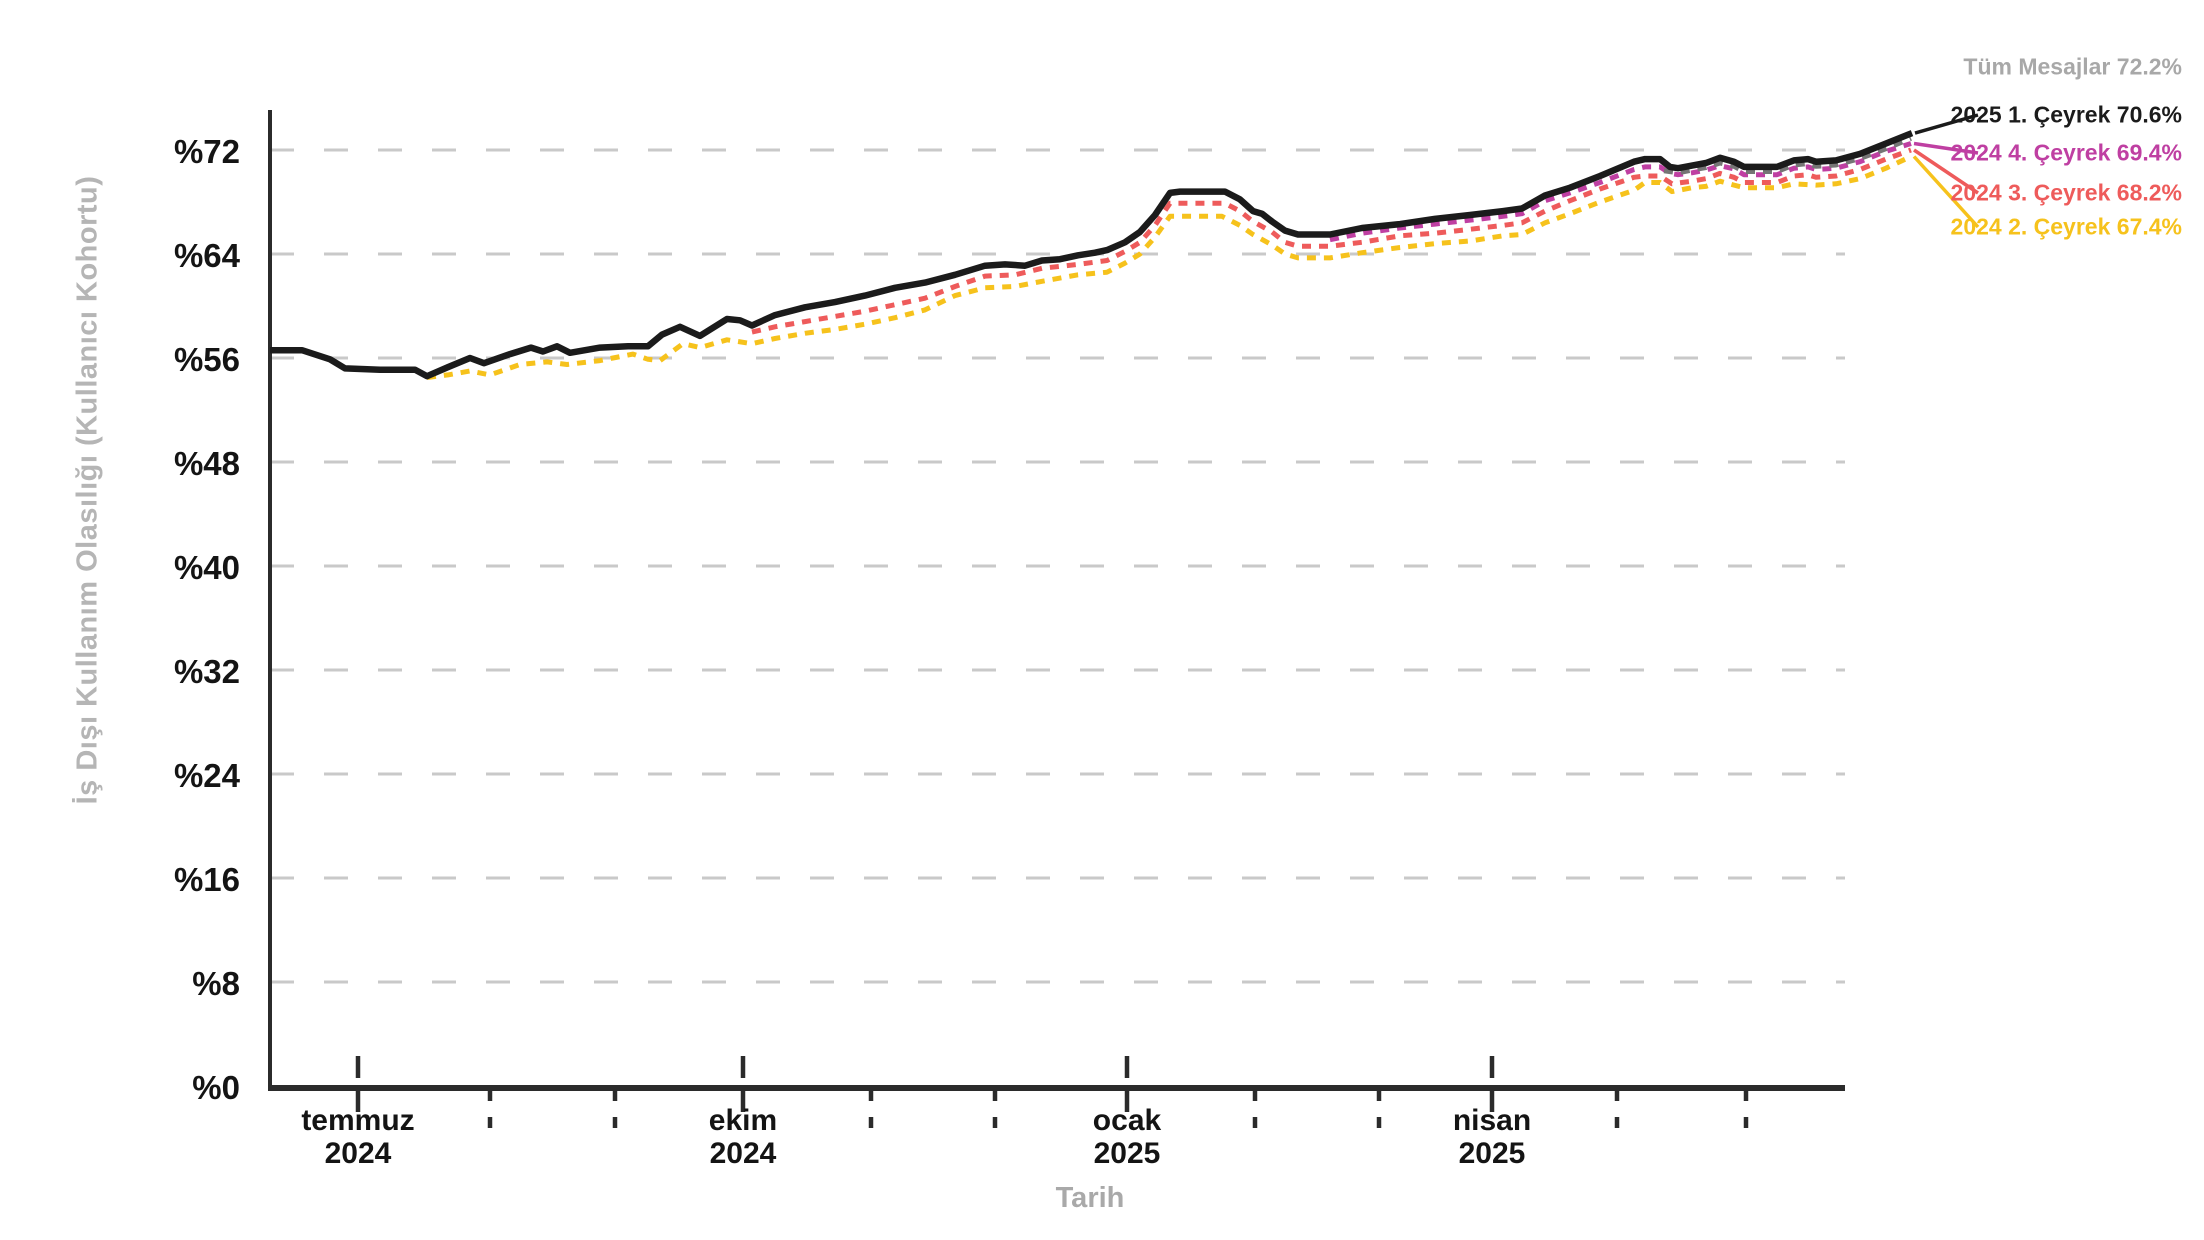 Image resolution: width=2204 pixels, height=1240 pixels. I want to click on y-tick-label: %72, so click(206, 151).